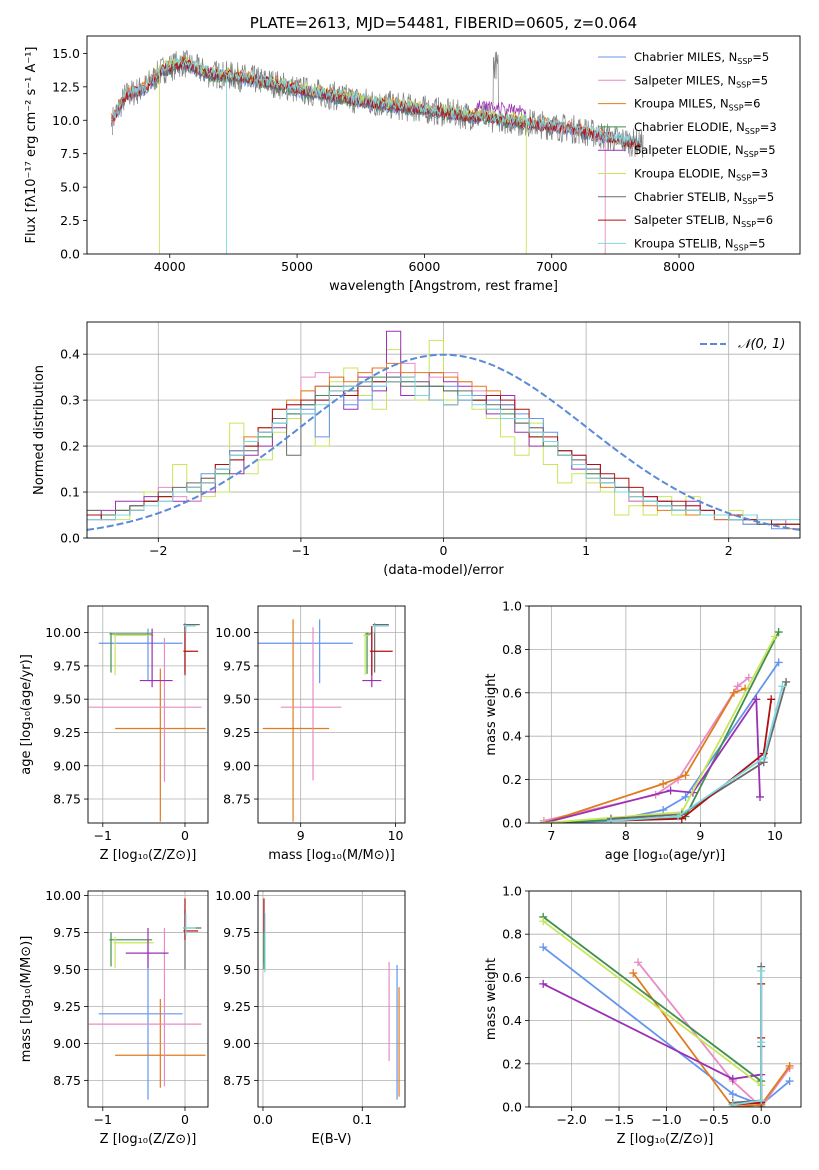 Image resolution: width=819 pixels, height=1170 pixels. I want to click on y-tick-label: 2.5, so click(70, 220).